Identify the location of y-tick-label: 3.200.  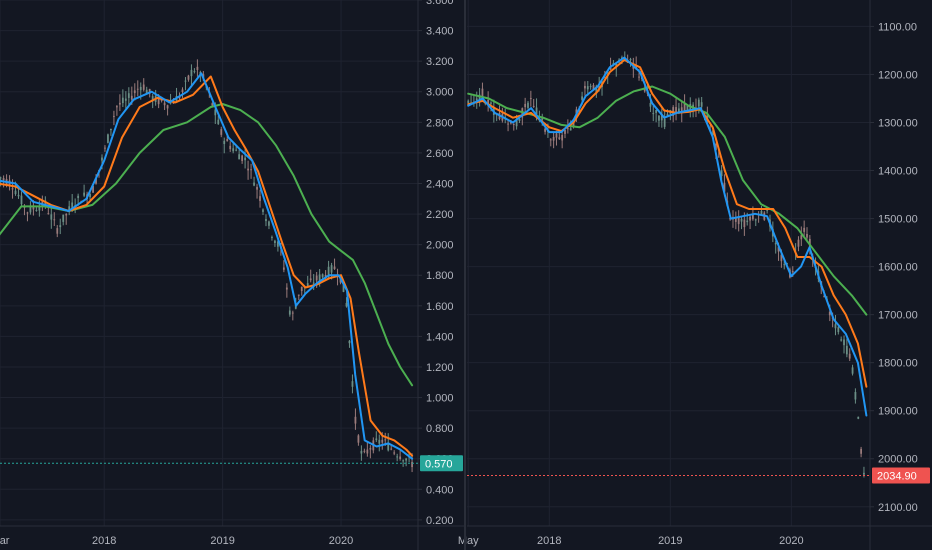
(440, 62).